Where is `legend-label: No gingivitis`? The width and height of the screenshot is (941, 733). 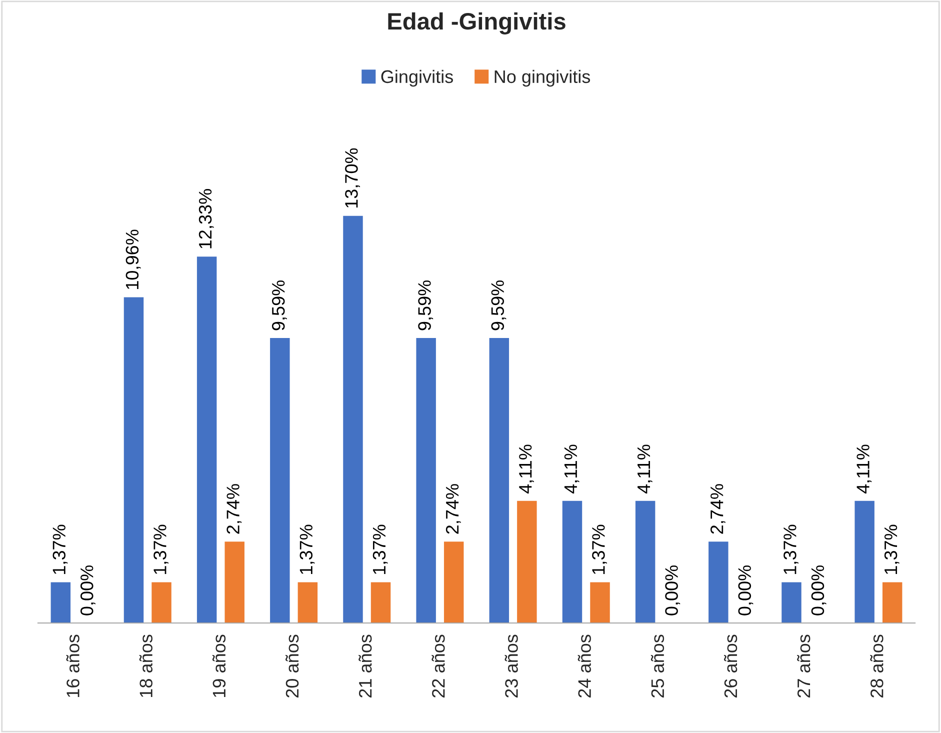 legend-label: No gingivitis is located at coordinates (542, 78).